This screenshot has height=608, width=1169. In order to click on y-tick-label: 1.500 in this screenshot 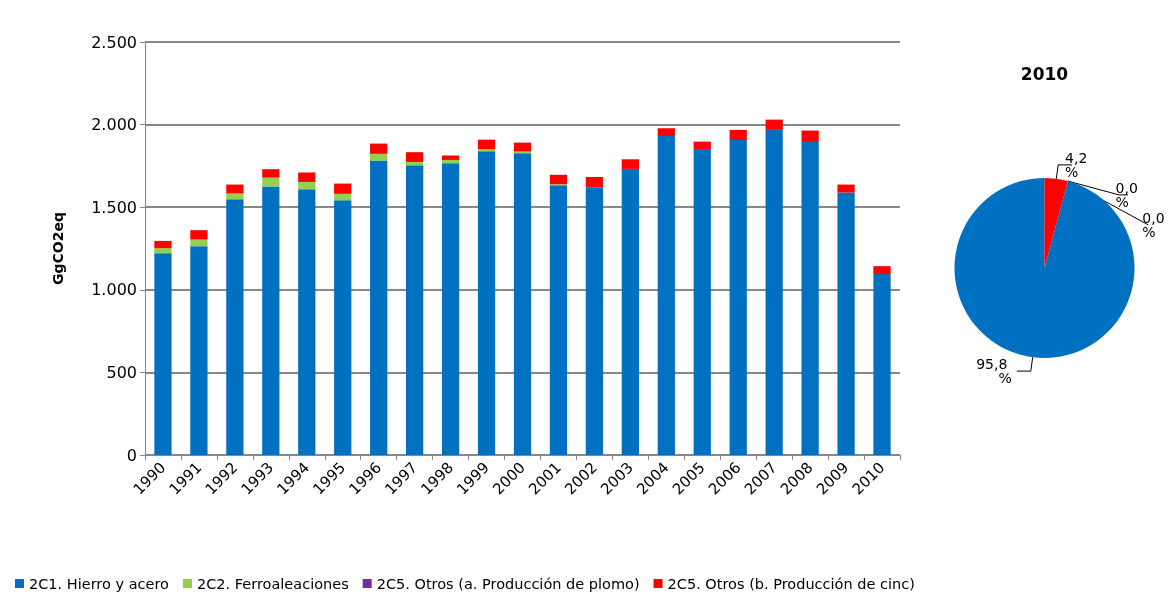, I will do `click(114, 207)`.